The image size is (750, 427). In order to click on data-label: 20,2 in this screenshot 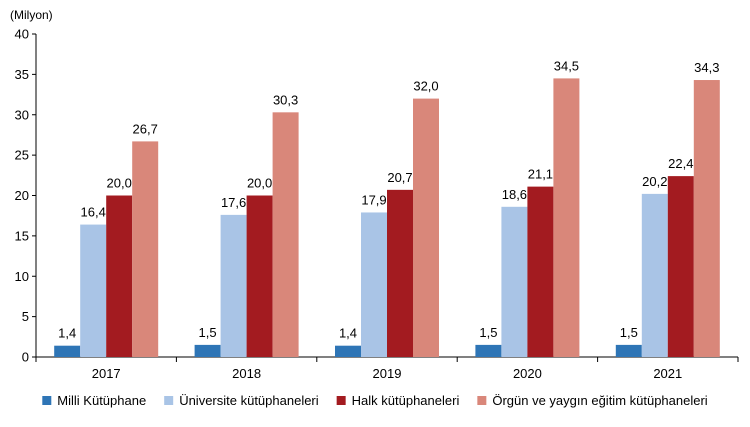, I will do `click(654, 181)`.